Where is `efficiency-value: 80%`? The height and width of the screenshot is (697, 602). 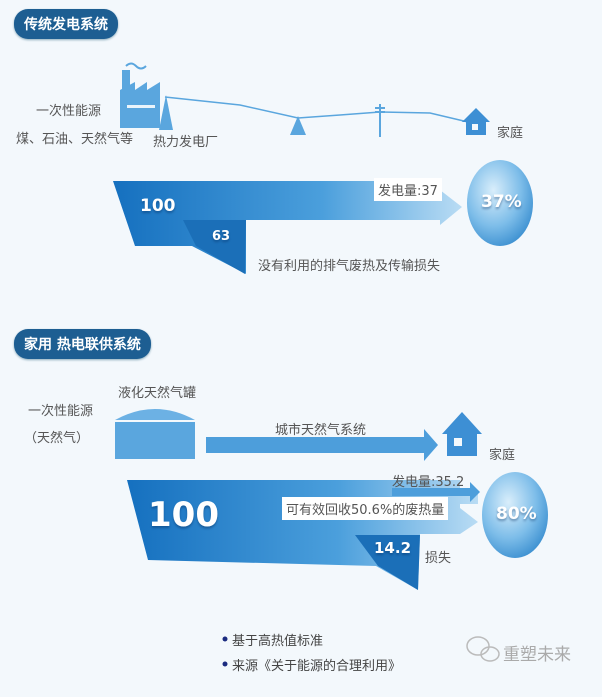
efficiency-value: 80% is located at coordinates (516, 514).